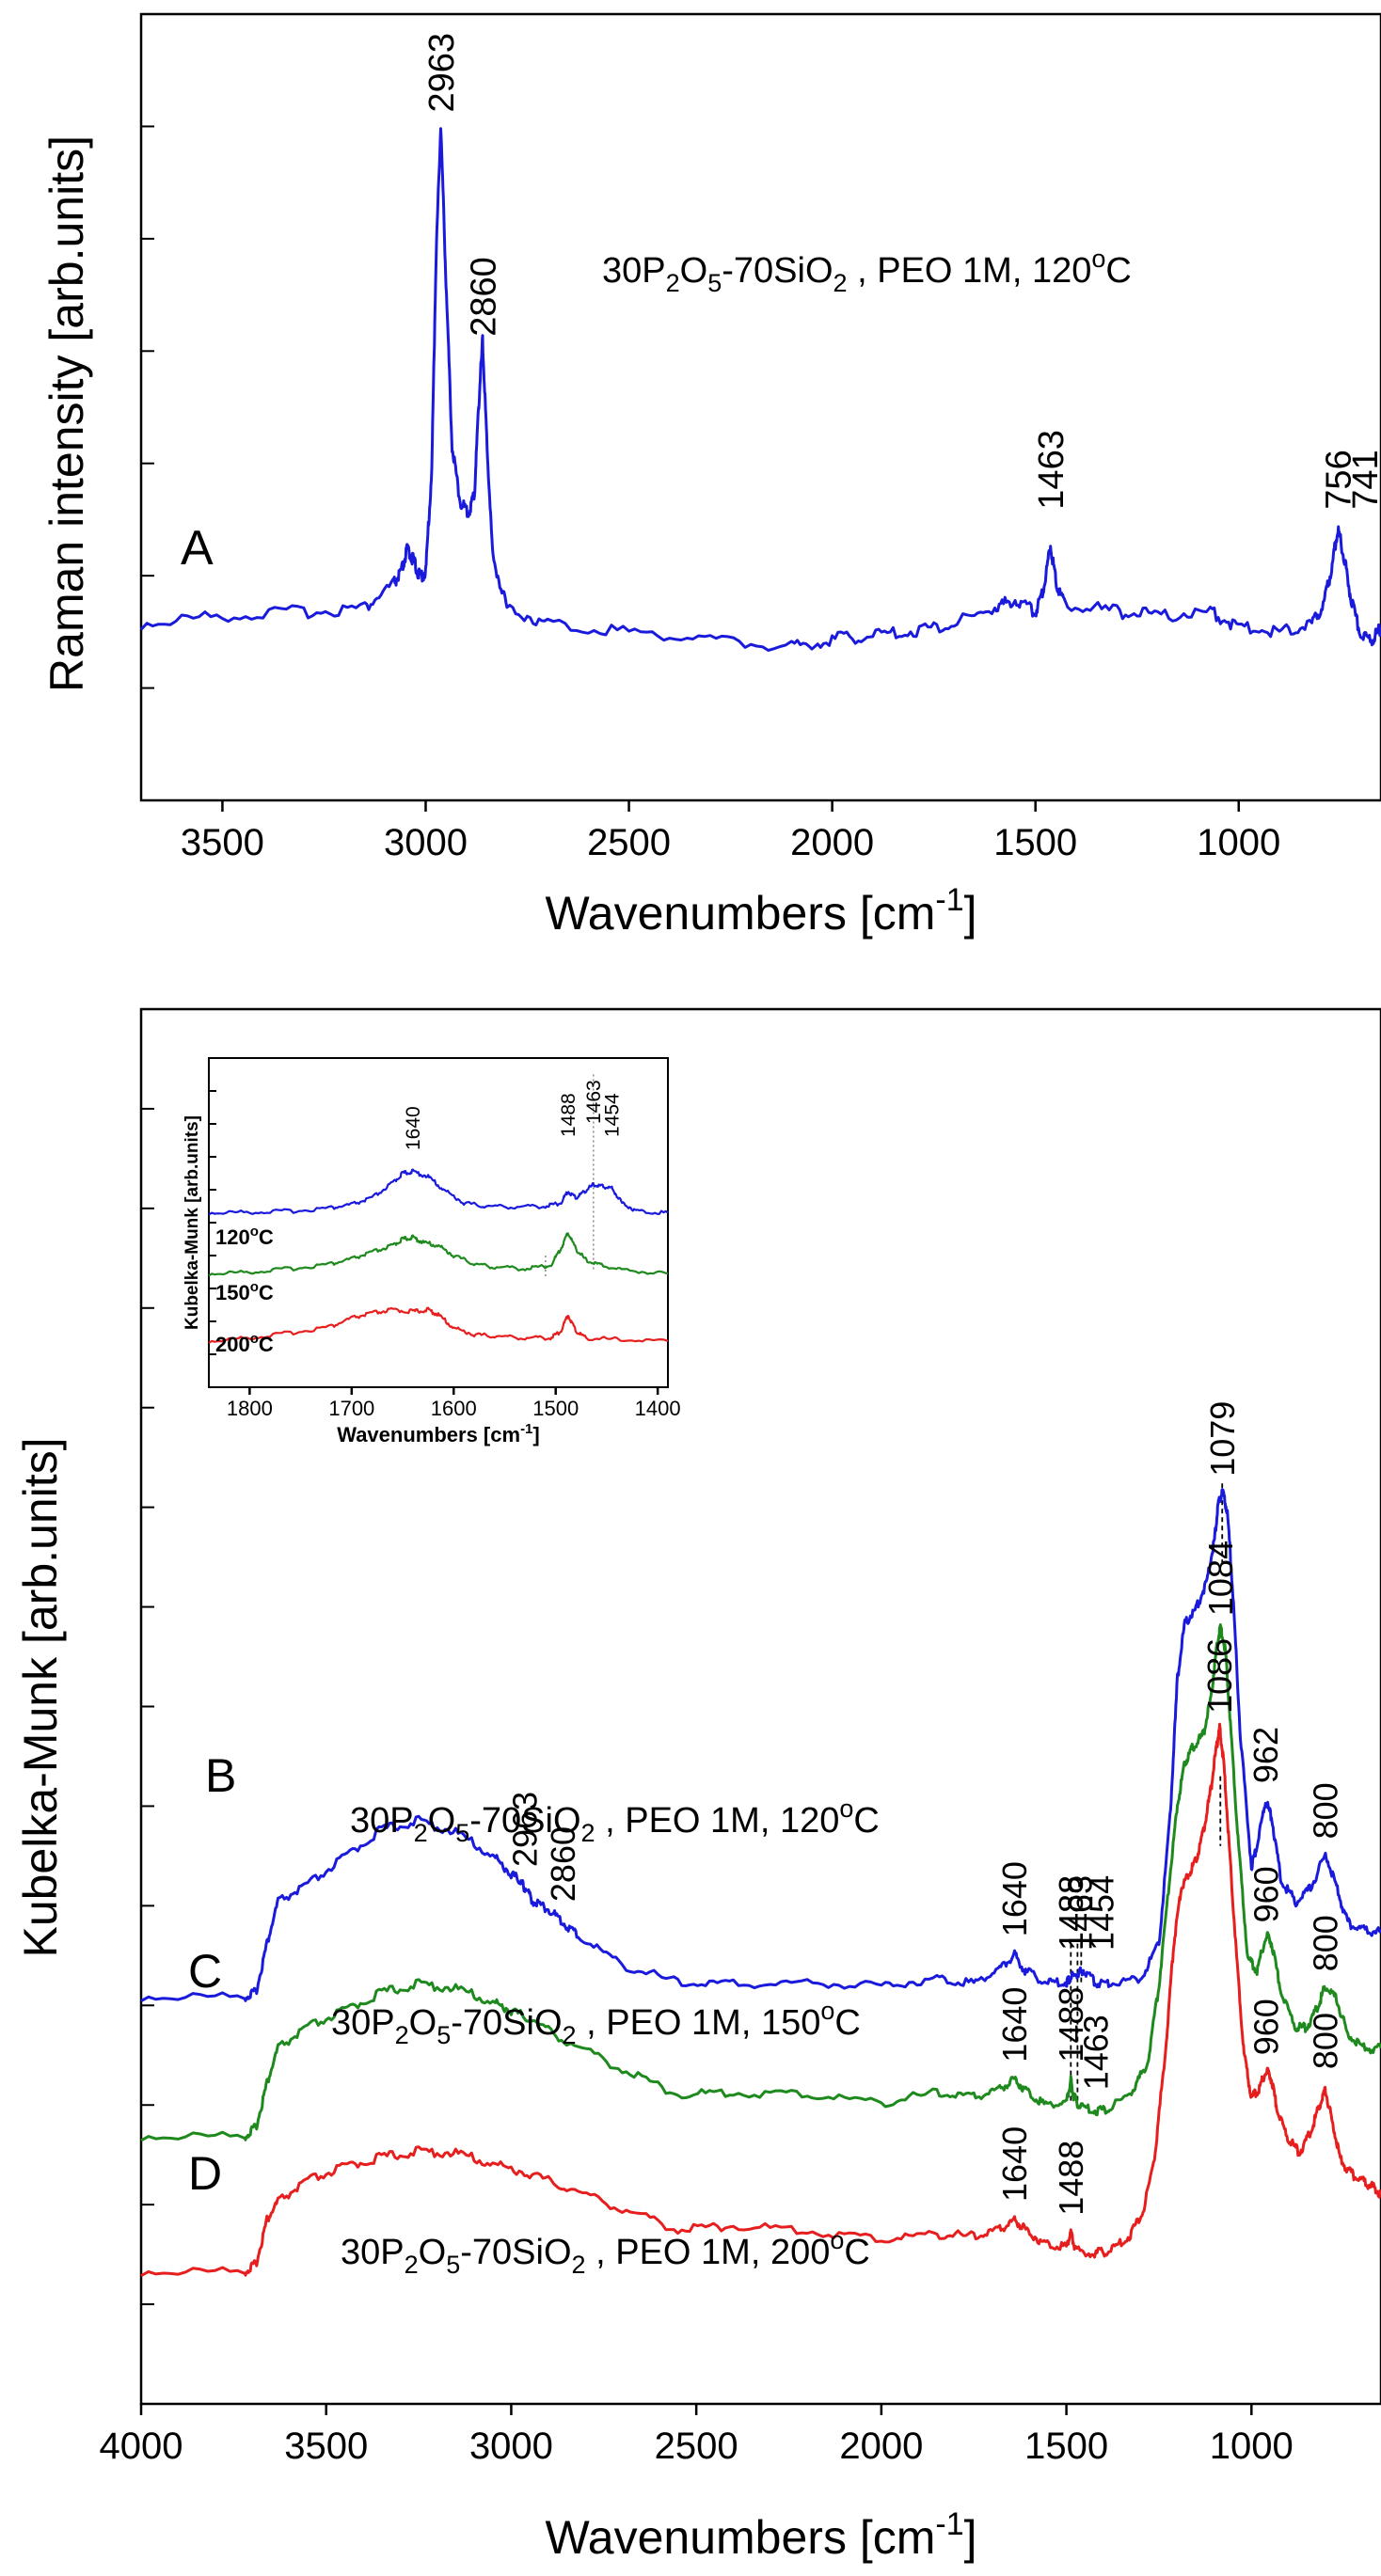 This screenshot has width=1381, height=2576. Describe the element at coordinates (205, 2173) in the screenshot. I see `series-d-label: D` at that location.